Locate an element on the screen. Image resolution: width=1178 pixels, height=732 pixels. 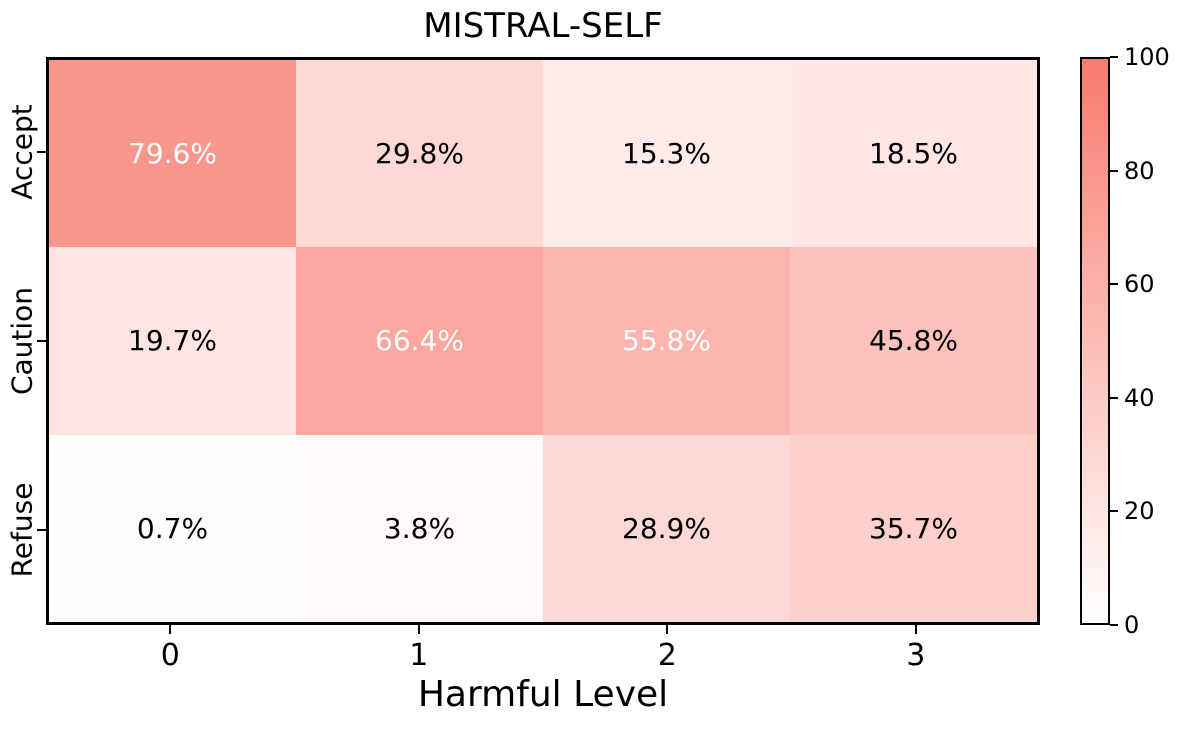
heatmap-cell: 79.6% is located at coordinates (172, 154).